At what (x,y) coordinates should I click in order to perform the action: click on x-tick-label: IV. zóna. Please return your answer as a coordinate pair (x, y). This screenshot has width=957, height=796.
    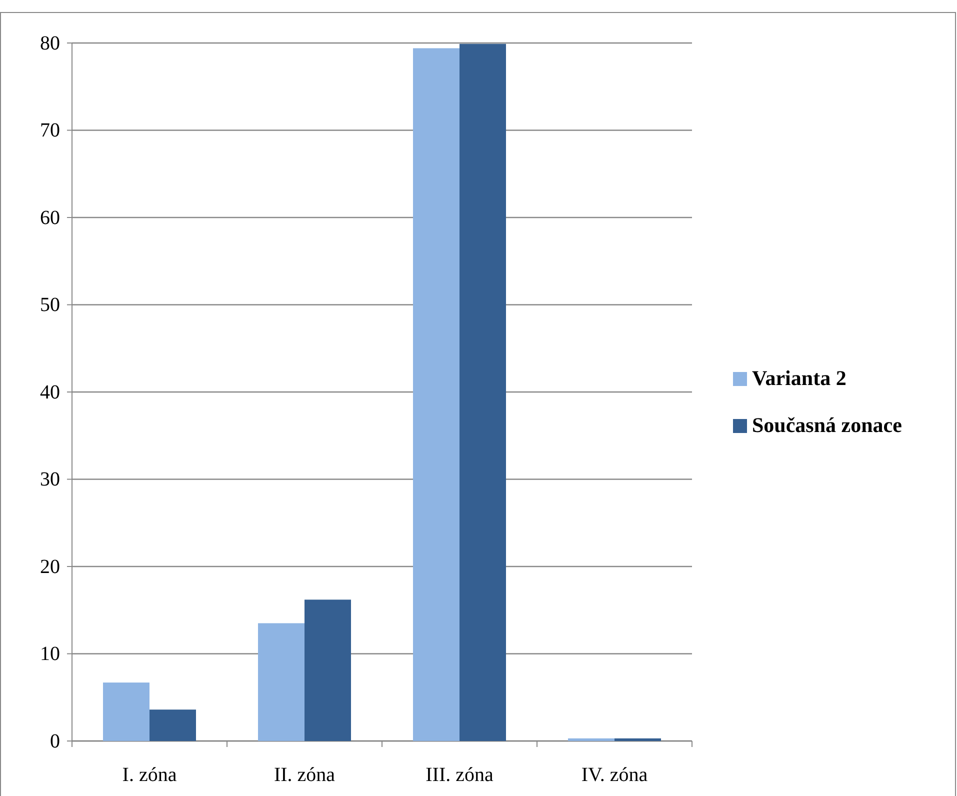
    Looking at the image, I should click on (614, 775).